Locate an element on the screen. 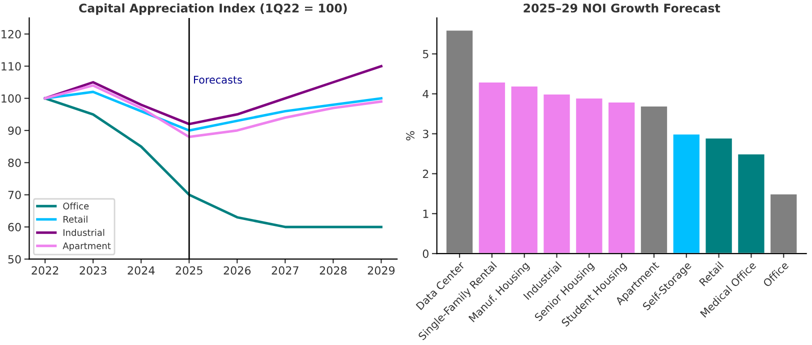 The height and width of the screenshot is (345, 812). legend-label: Office is located at coordinates (76, 206).